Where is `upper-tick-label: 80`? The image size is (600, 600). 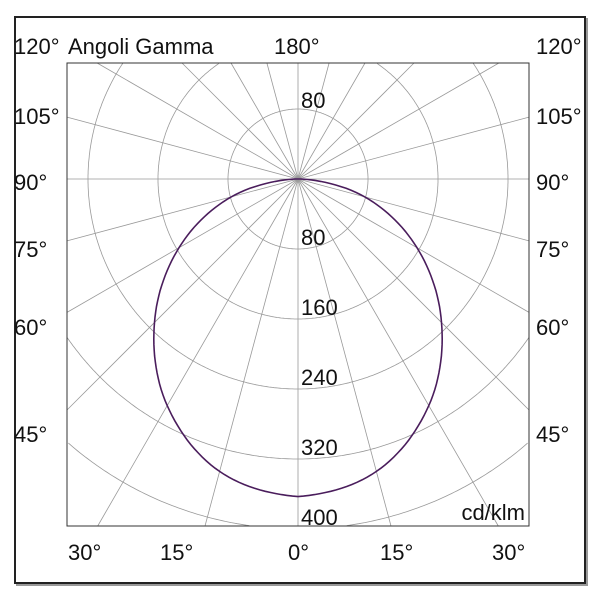
upper-tick-label: 80 is located at coordinates (313, 100).